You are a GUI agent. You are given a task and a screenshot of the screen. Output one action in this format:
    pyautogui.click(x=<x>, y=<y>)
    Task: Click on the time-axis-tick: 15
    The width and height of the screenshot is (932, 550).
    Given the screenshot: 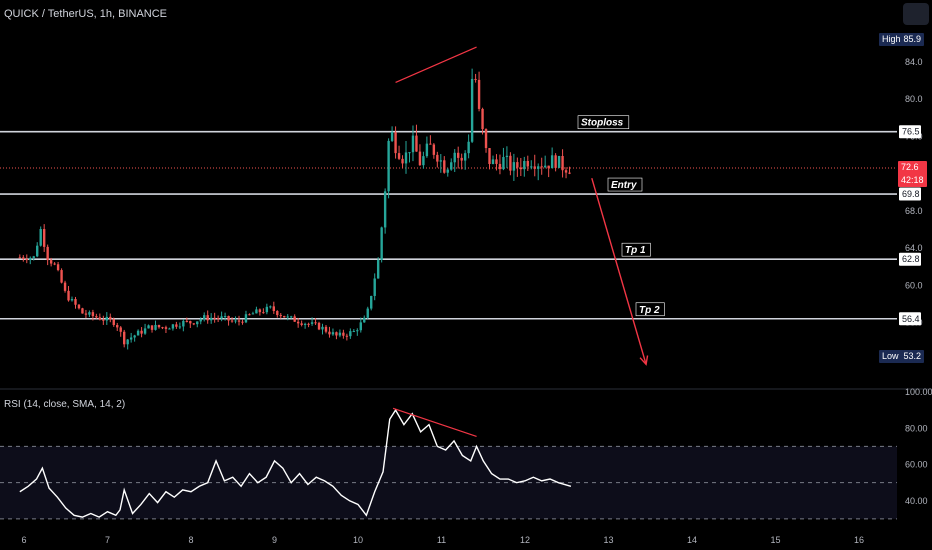 What is the action you would take?
    pyautogui.click(x=775, y=540)
    